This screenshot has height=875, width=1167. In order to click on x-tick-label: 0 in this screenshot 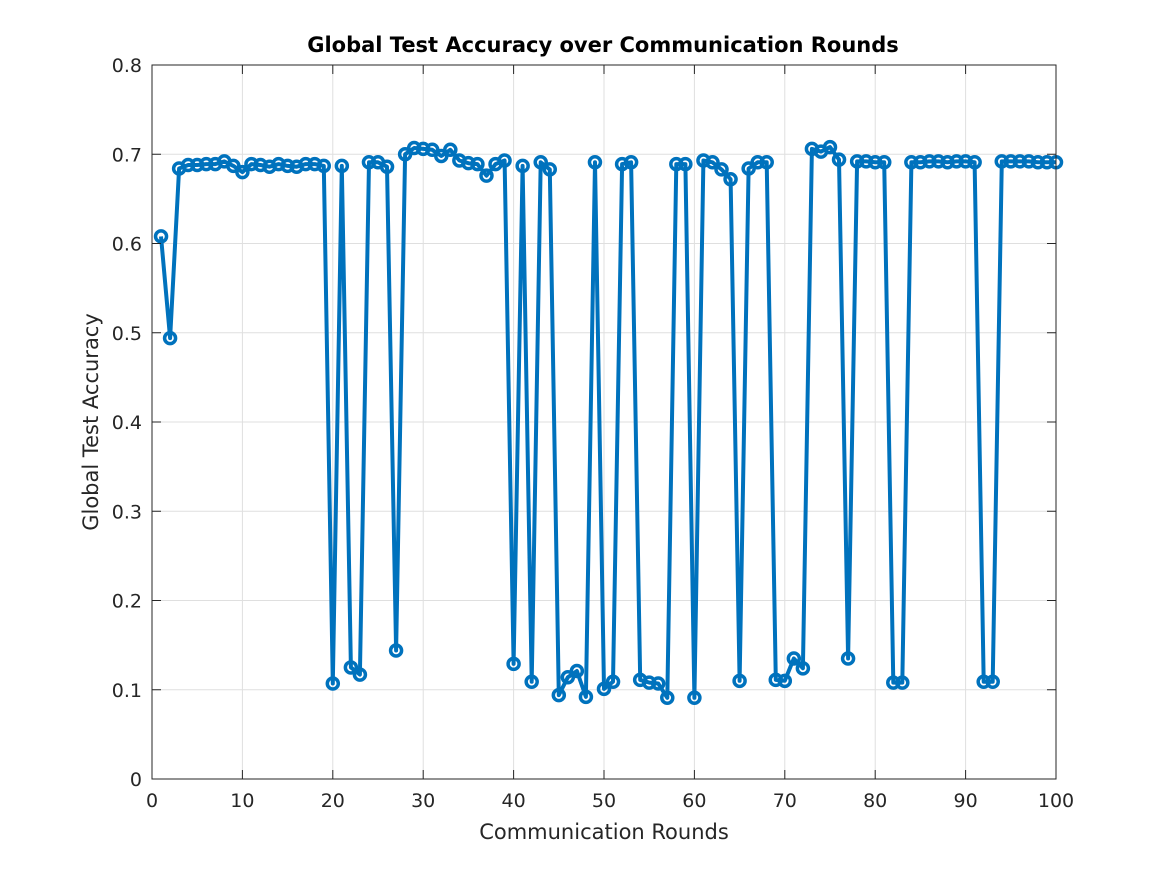, I will do `click(152, 801)`.